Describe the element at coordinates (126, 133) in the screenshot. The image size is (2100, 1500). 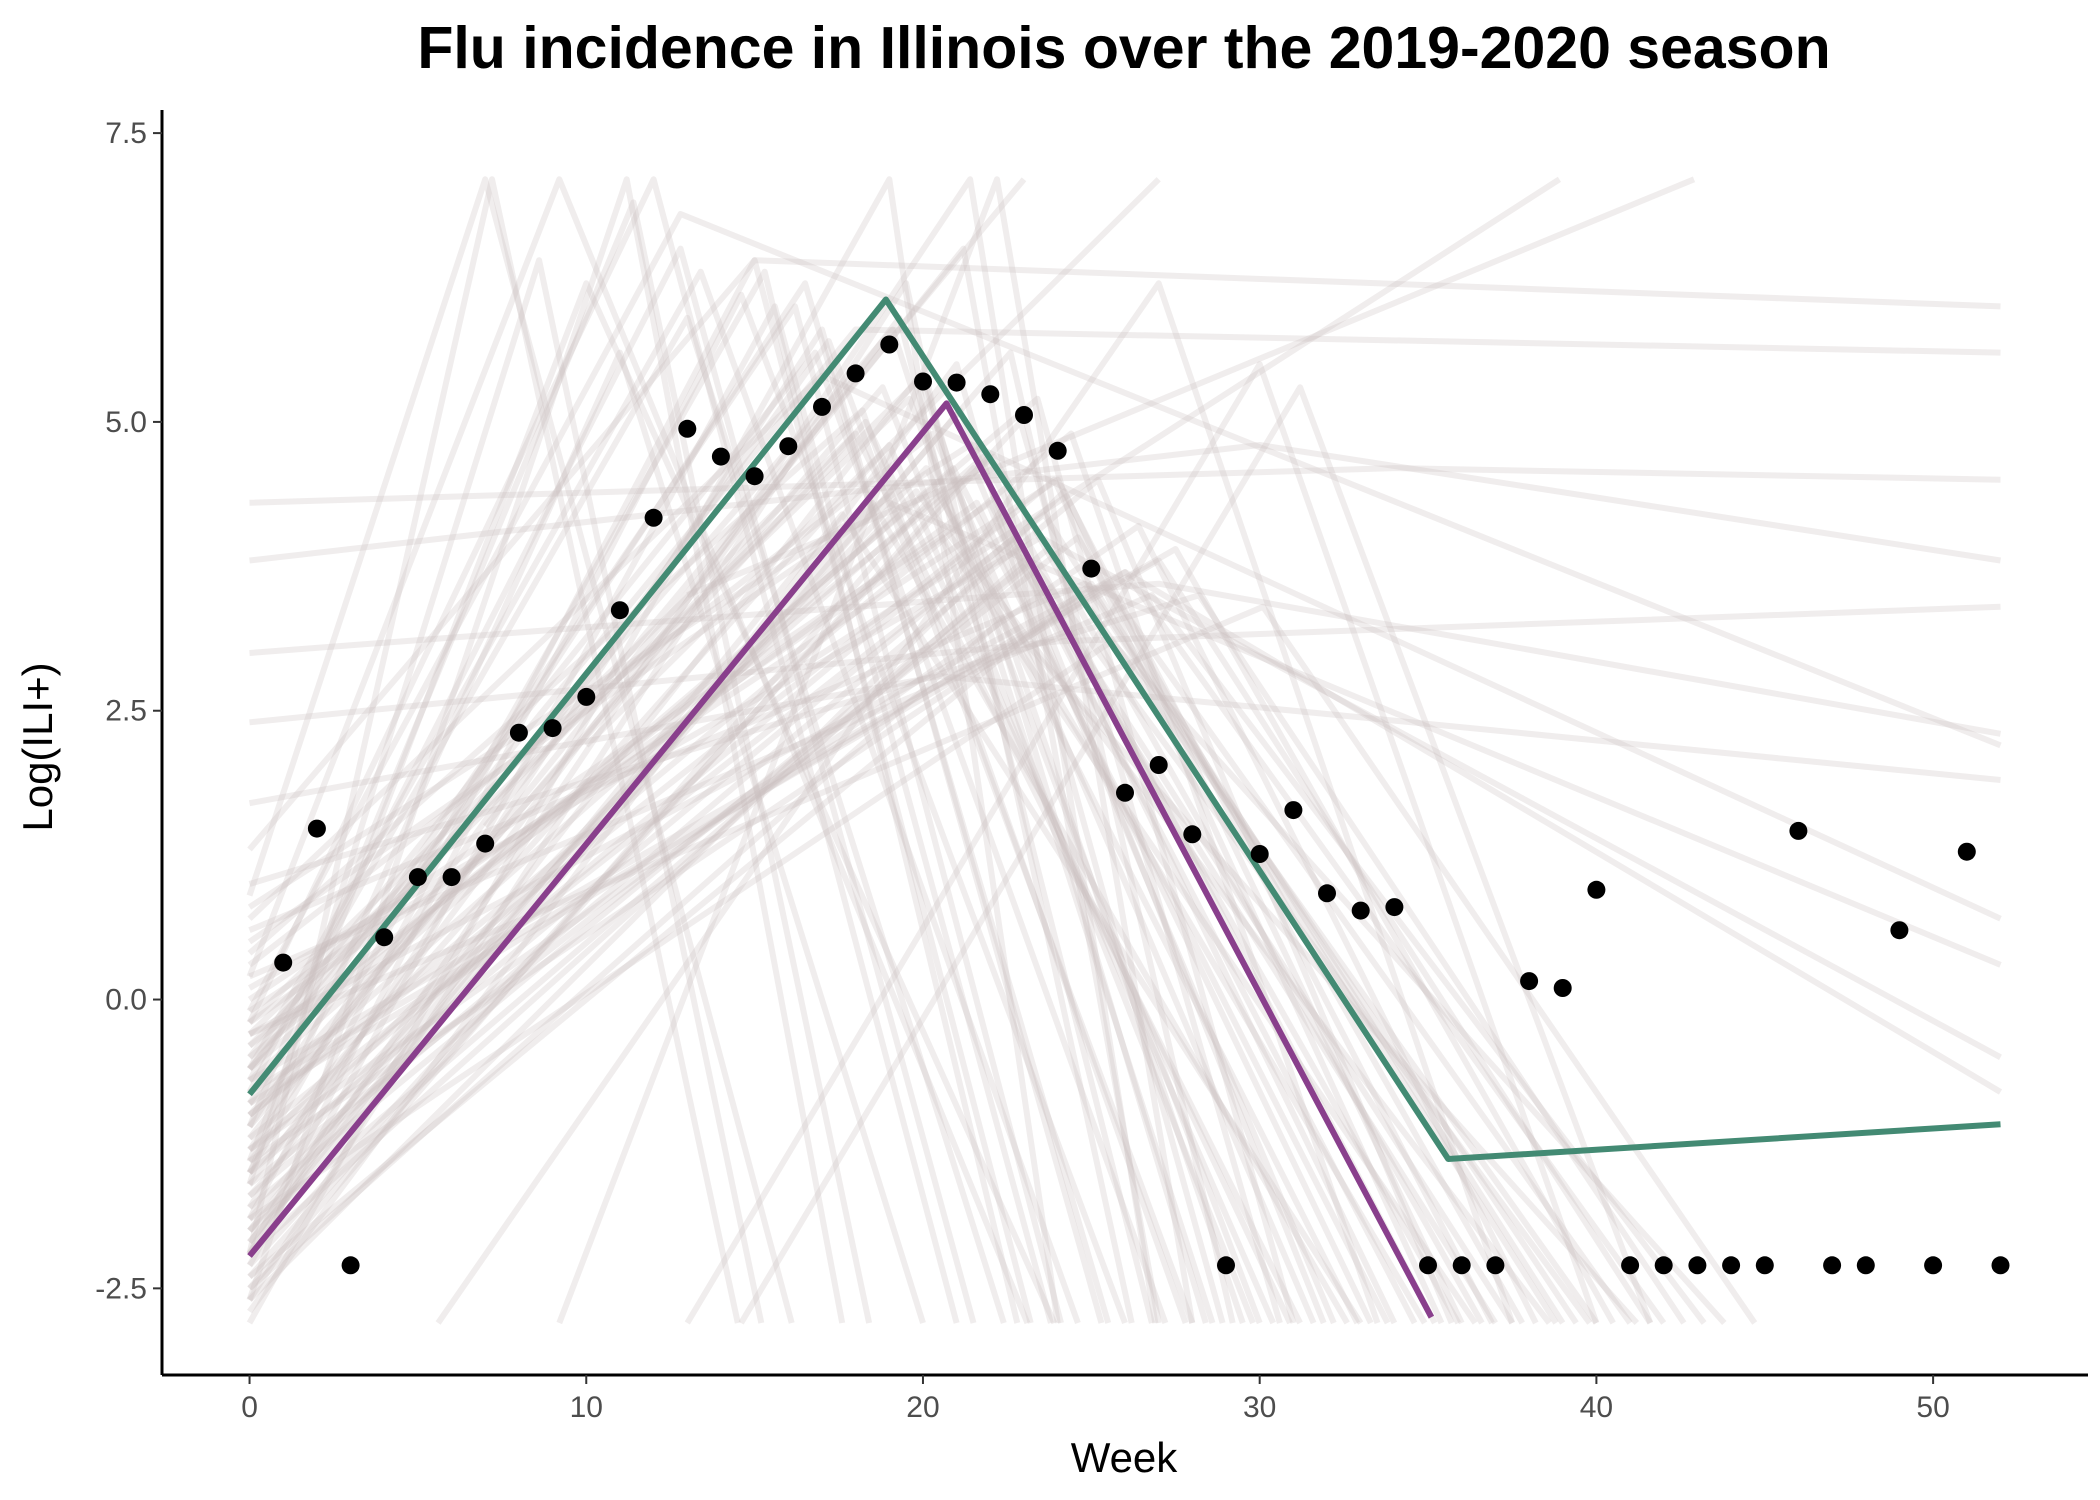
I see `y-tick-label-4: 7.5` at that location.